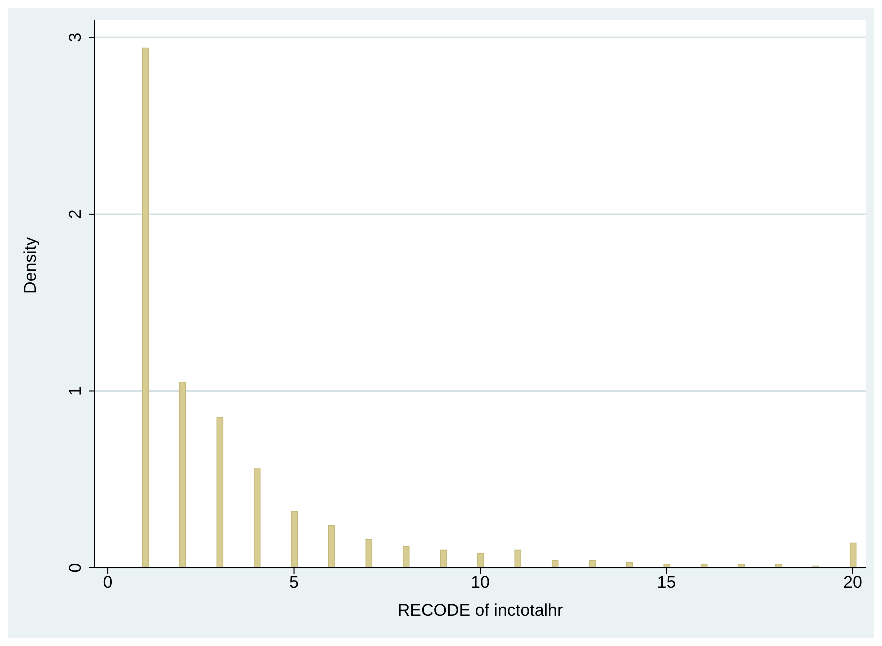 This screenshot has width=882, height=646. What do you see at coordinates (75, 37) in the screenshot?
I see `y-tick-label: 3` at bounding box center [75, 37].